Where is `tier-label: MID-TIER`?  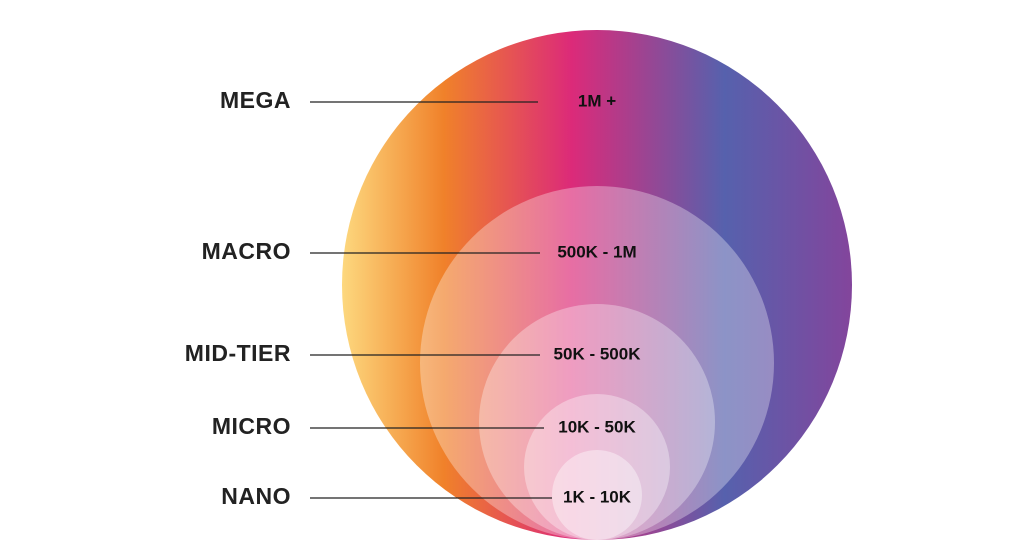
tier-label: MID-TIER is located at coordinates (238, 353).